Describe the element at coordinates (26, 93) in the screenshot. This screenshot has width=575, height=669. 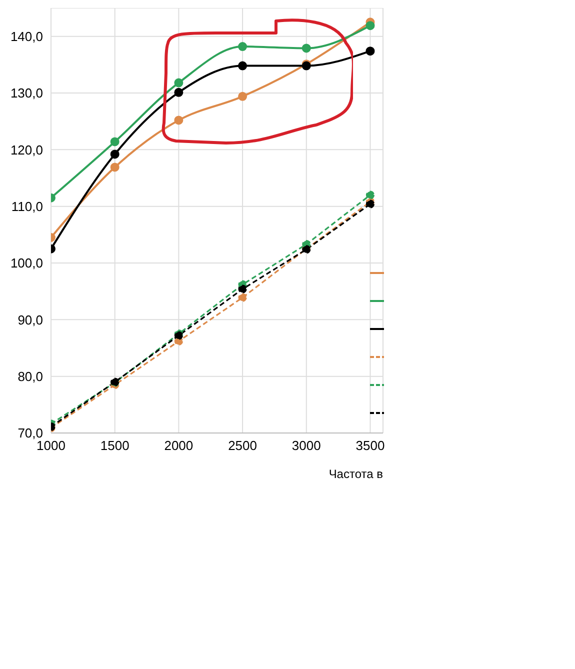
I see `y-tick-label: 130,0` at that location.